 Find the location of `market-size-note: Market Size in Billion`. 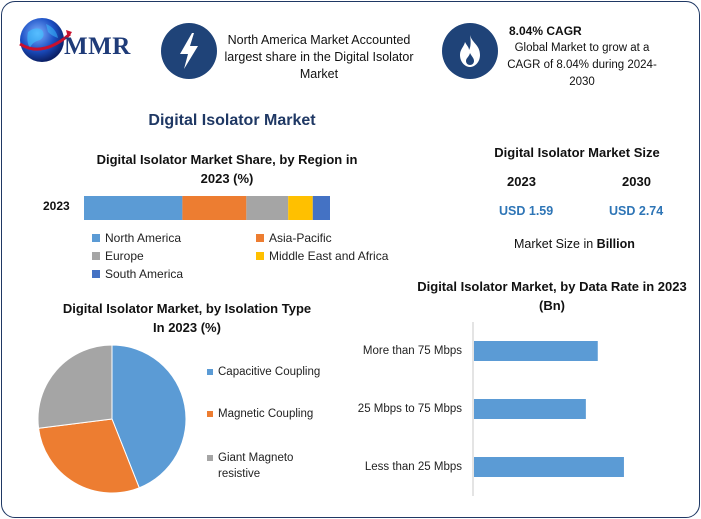

market-size-note: Market Size in Billion is located at coordinates (574, 244).